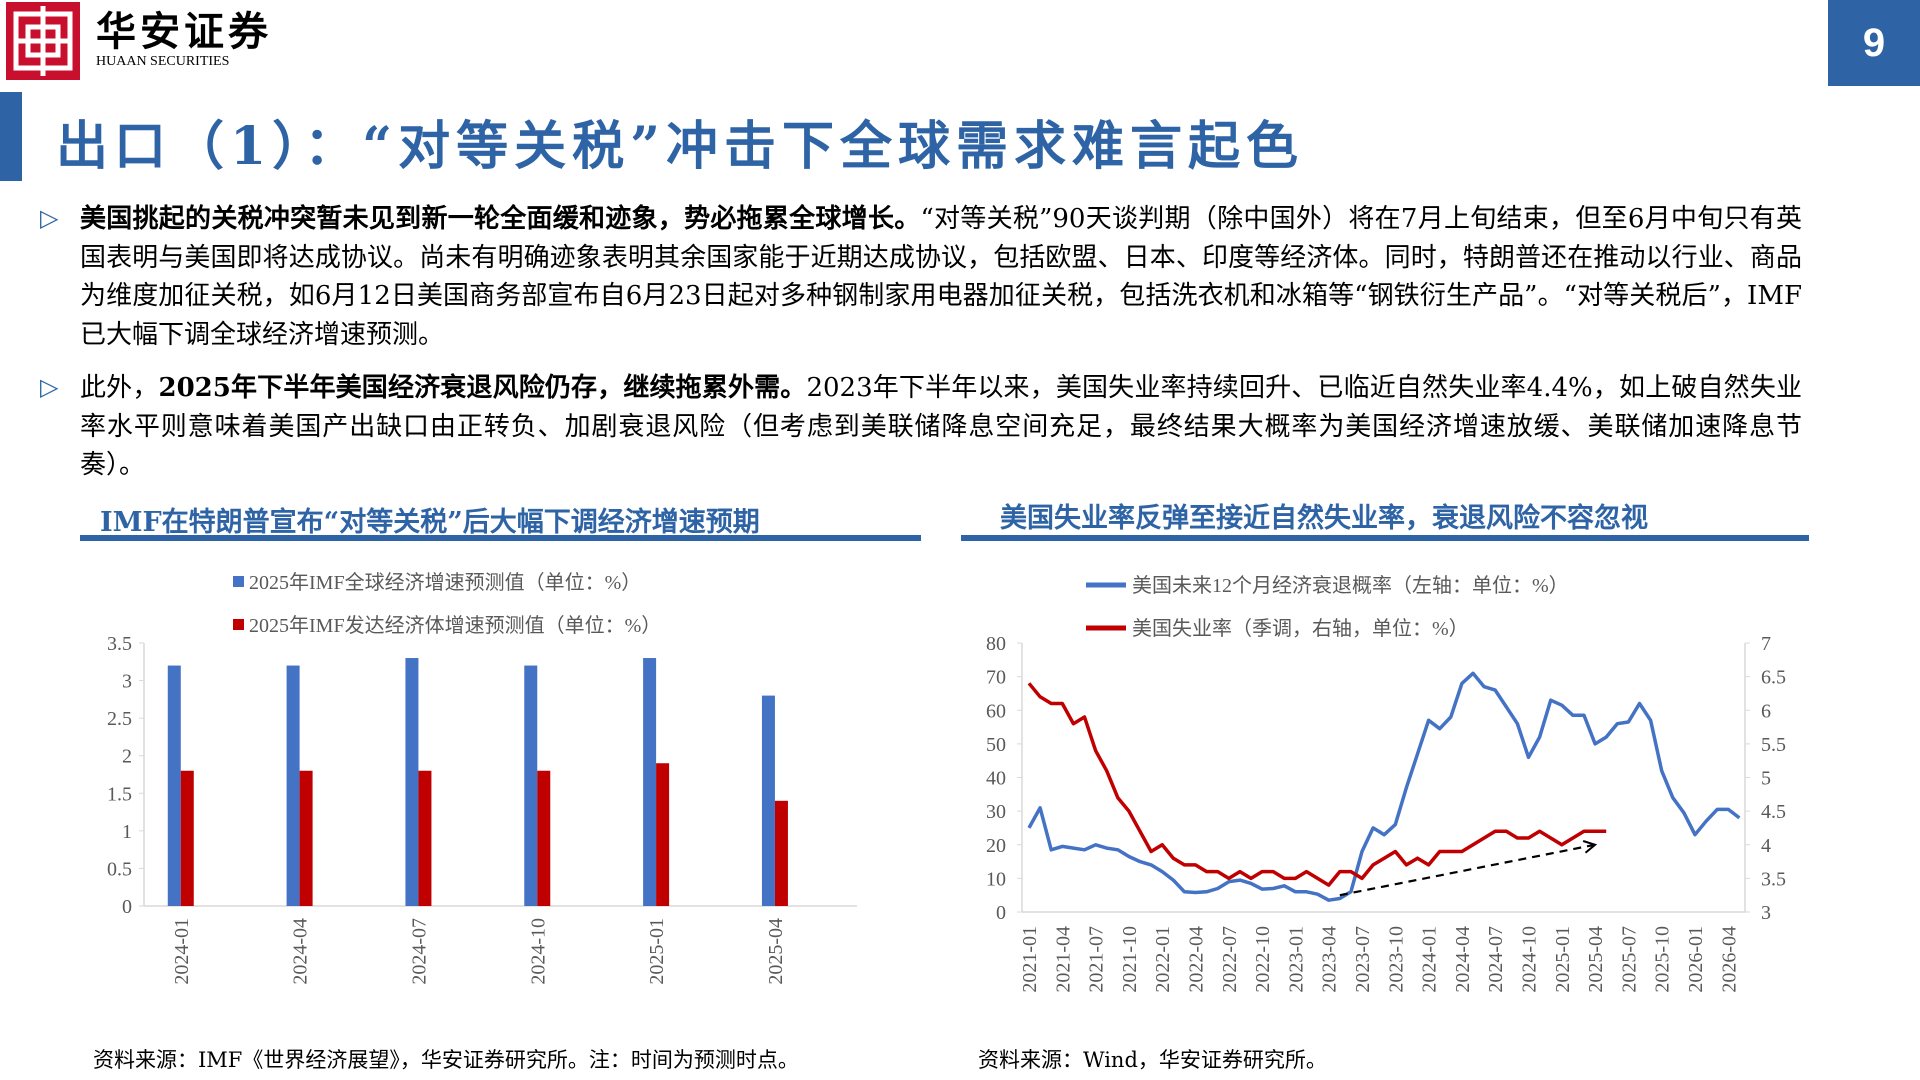 The width and height of the screenshot is (1920, 1080). I want to click on bar-x-tick-label: 2024-10, so click(538, 951).